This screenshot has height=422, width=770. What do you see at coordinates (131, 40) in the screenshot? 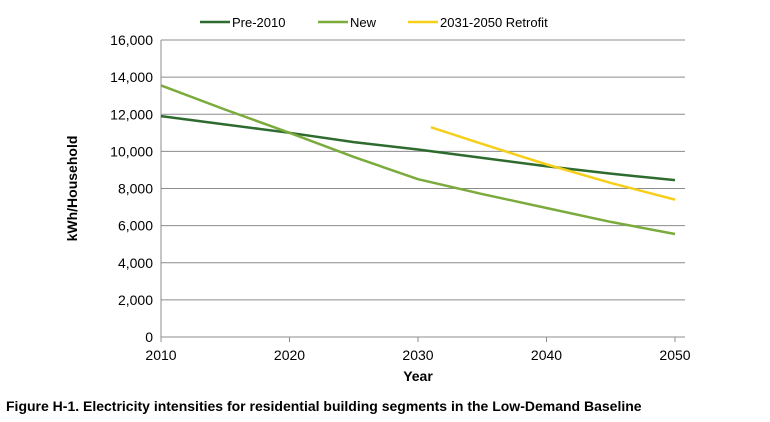
I see `y-tick-label: 16,000` at bounding box center [131, 40].